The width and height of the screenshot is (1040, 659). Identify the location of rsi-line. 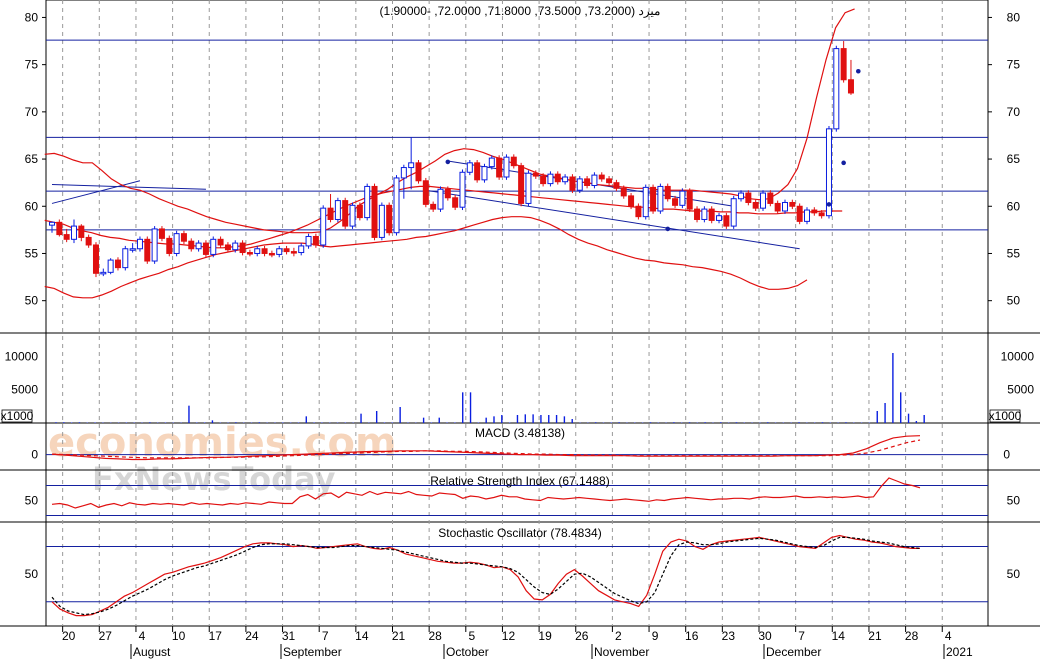
(486, 493).